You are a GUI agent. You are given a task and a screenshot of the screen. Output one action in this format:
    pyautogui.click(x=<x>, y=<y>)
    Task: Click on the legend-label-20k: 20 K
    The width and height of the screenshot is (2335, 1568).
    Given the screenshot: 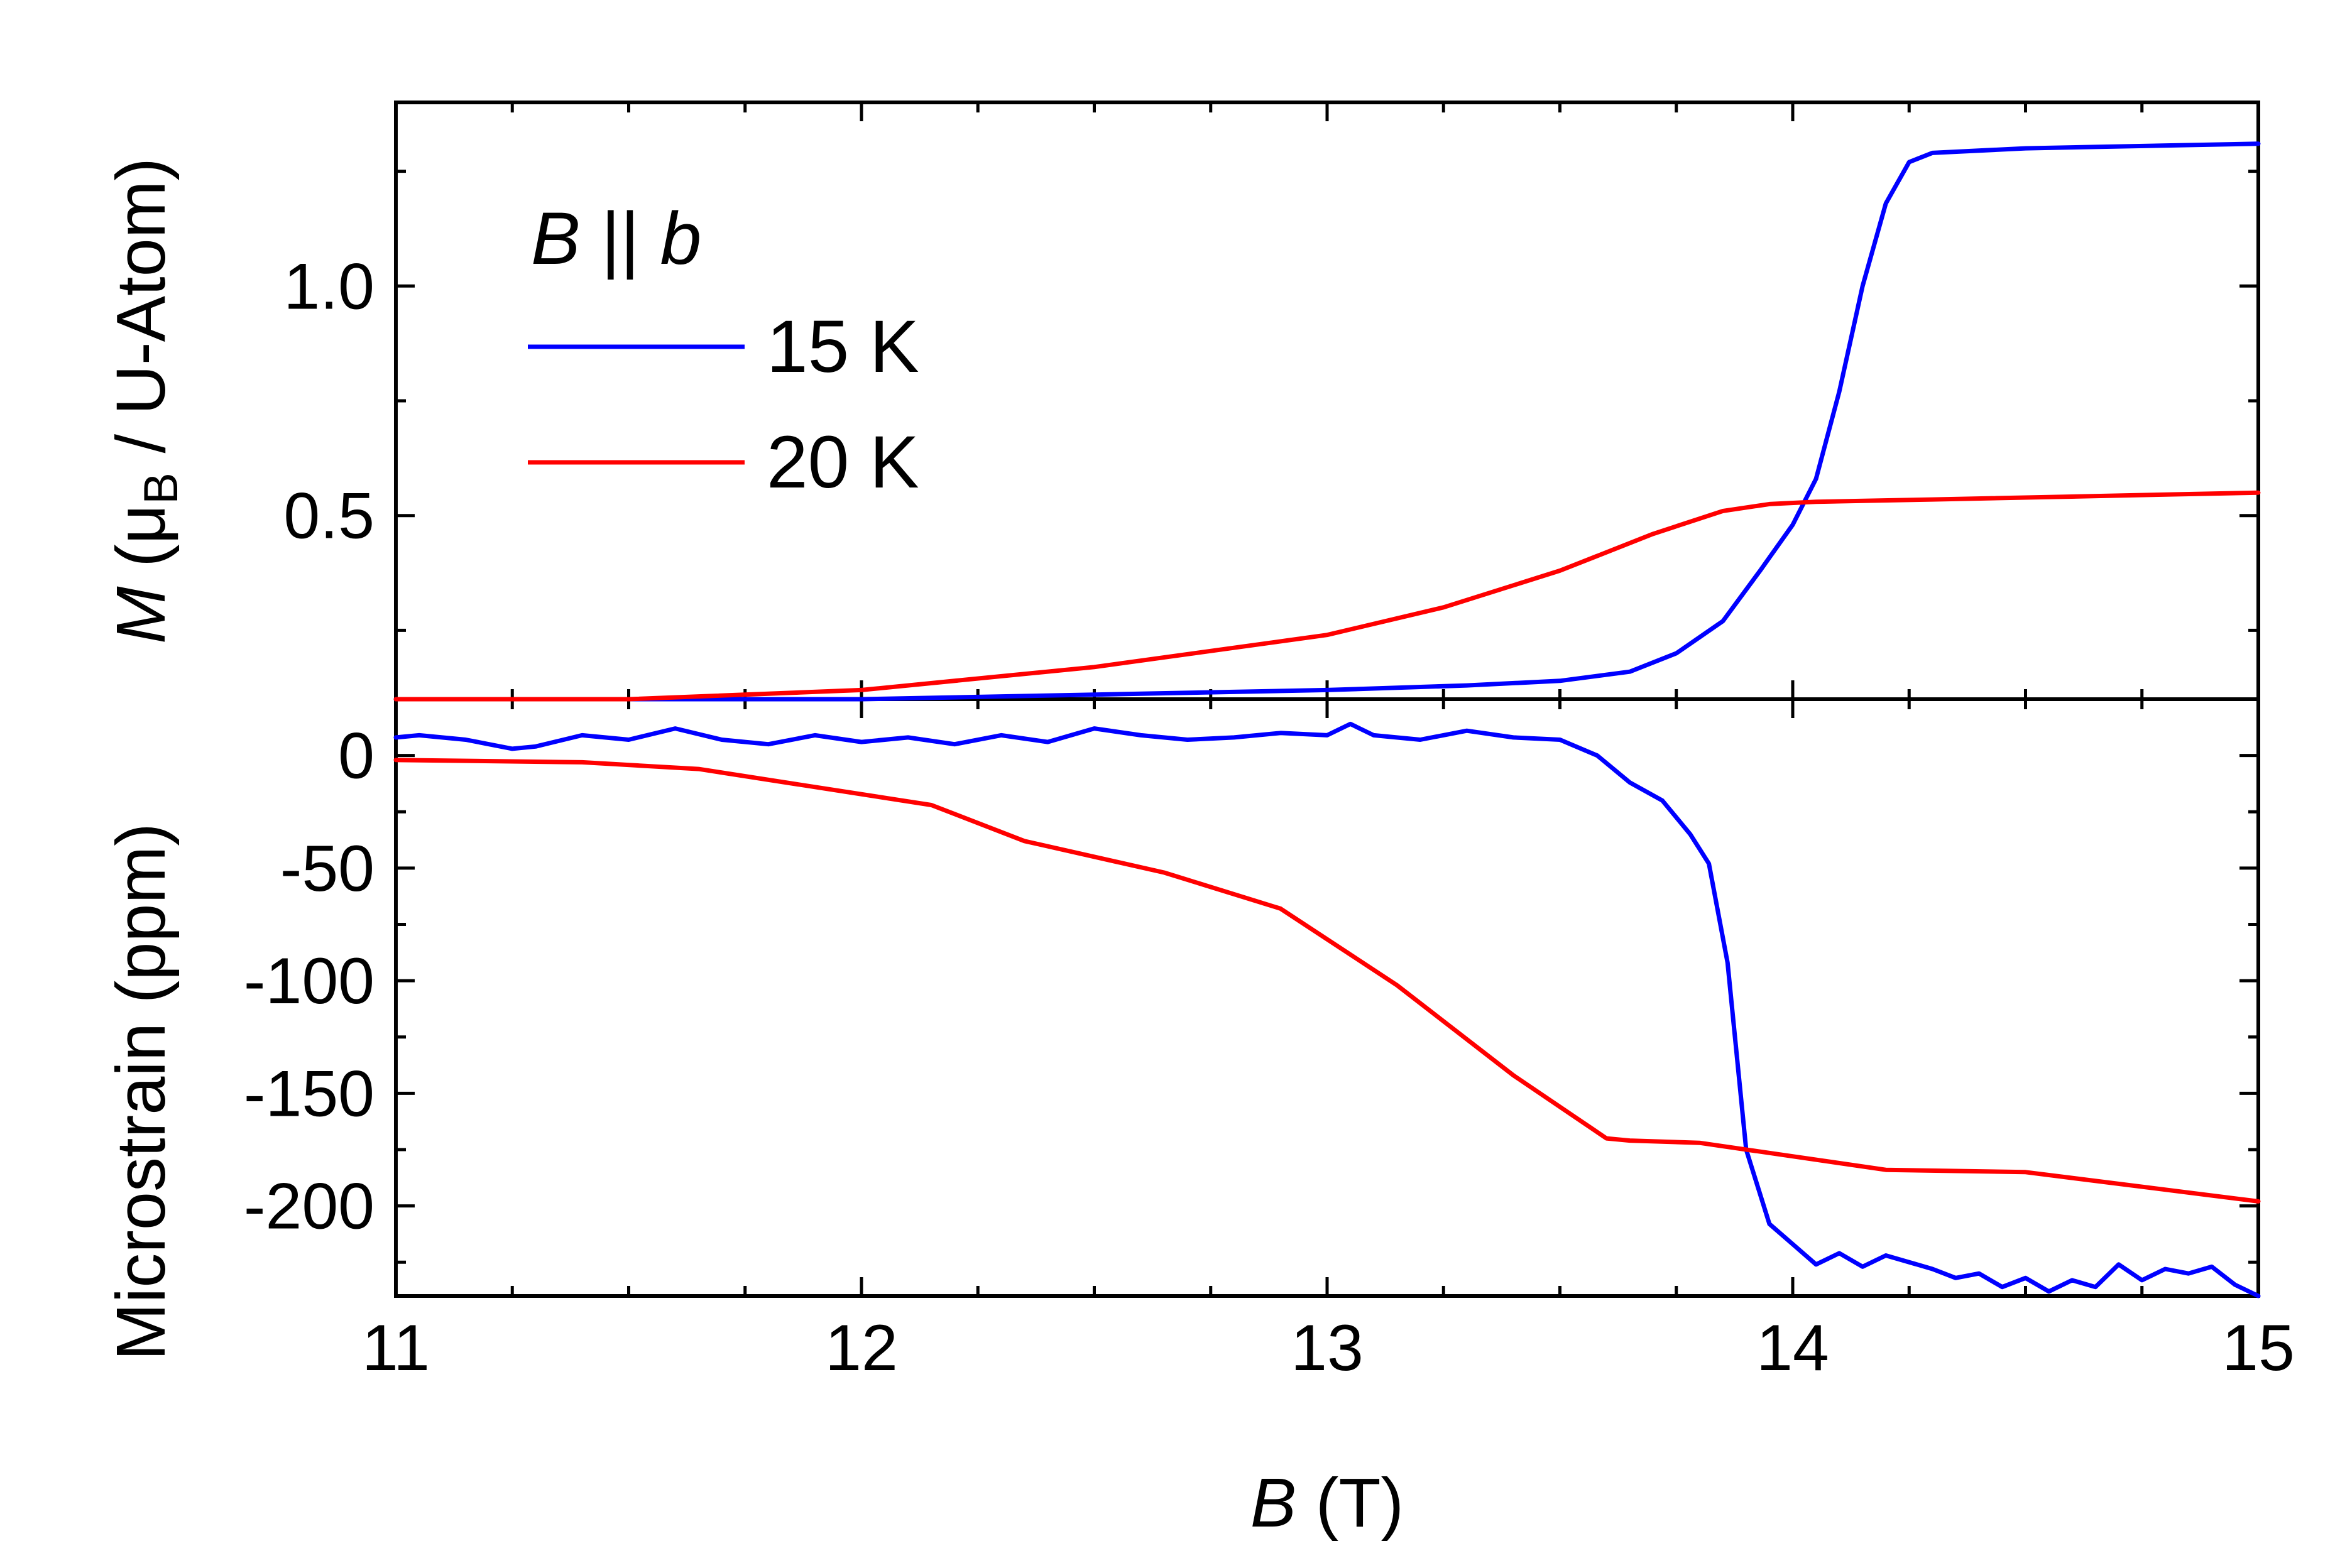 What is the action you would take?
    pyautogui.click(x=843, y=462)
    